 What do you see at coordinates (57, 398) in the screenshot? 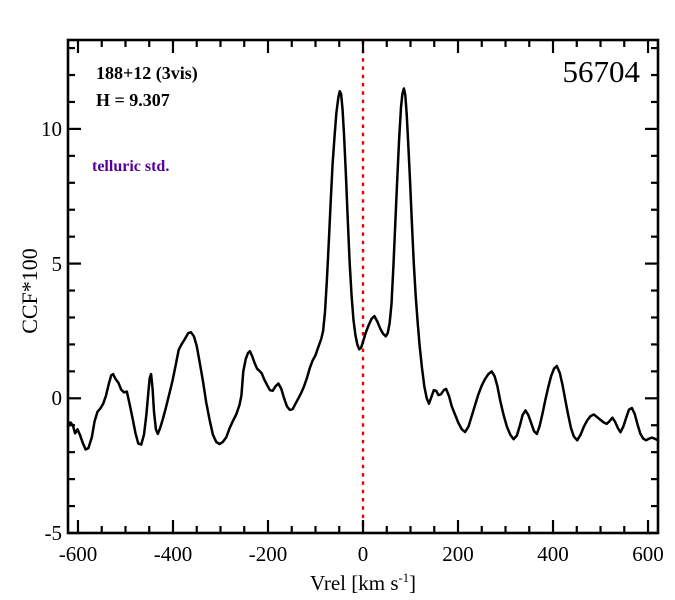
I see `y-tick-label: 0` at bounding box center [57, 398].